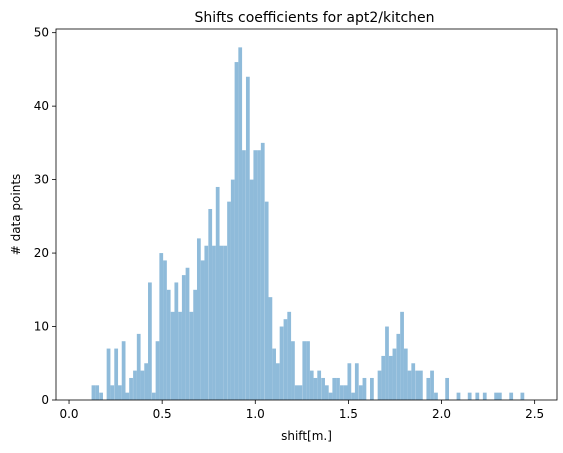 This screenshot has width=563, height=453. What do you see at coordinates (534, 414) in the screenshot?
I see `x-tick-label: 2.5` at bounding box center [534, 414].